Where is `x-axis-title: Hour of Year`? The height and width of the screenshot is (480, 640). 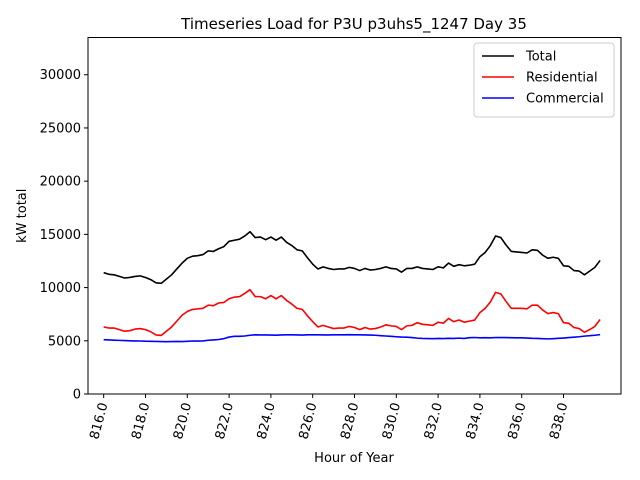 x-axis-title: Hour of Year is located at coordinates (354, 458).